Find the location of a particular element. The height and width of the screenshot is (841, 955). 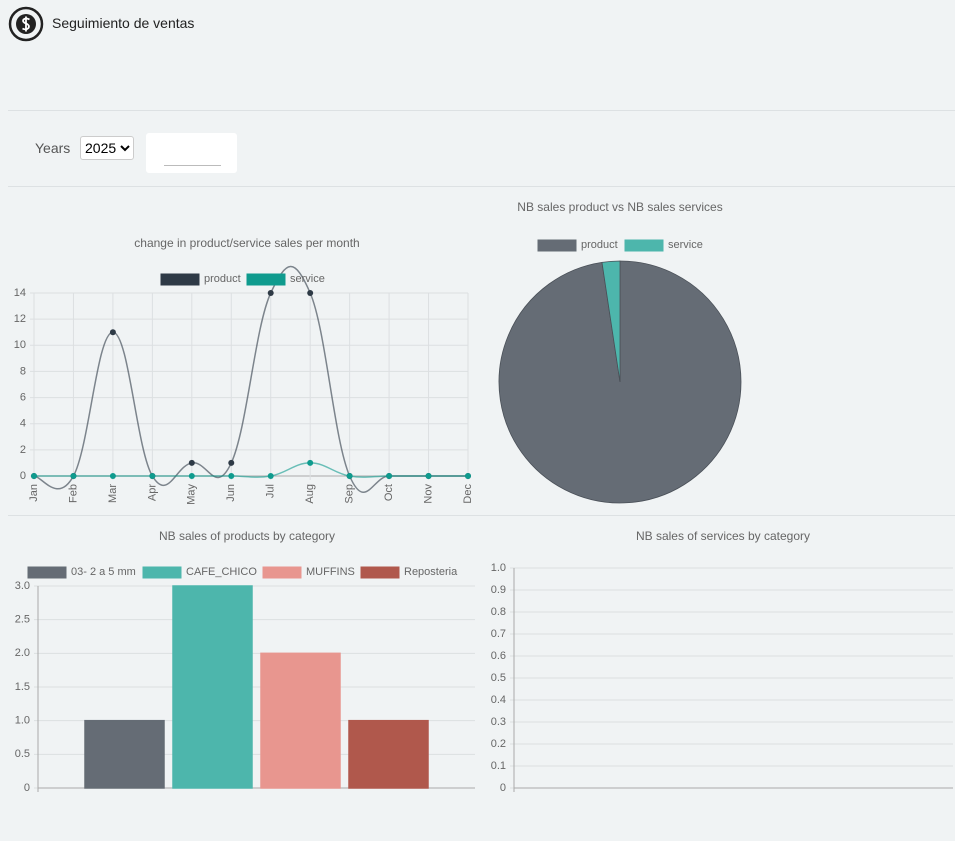

x-tick-label: Feb is located at coordinates (73, 493).